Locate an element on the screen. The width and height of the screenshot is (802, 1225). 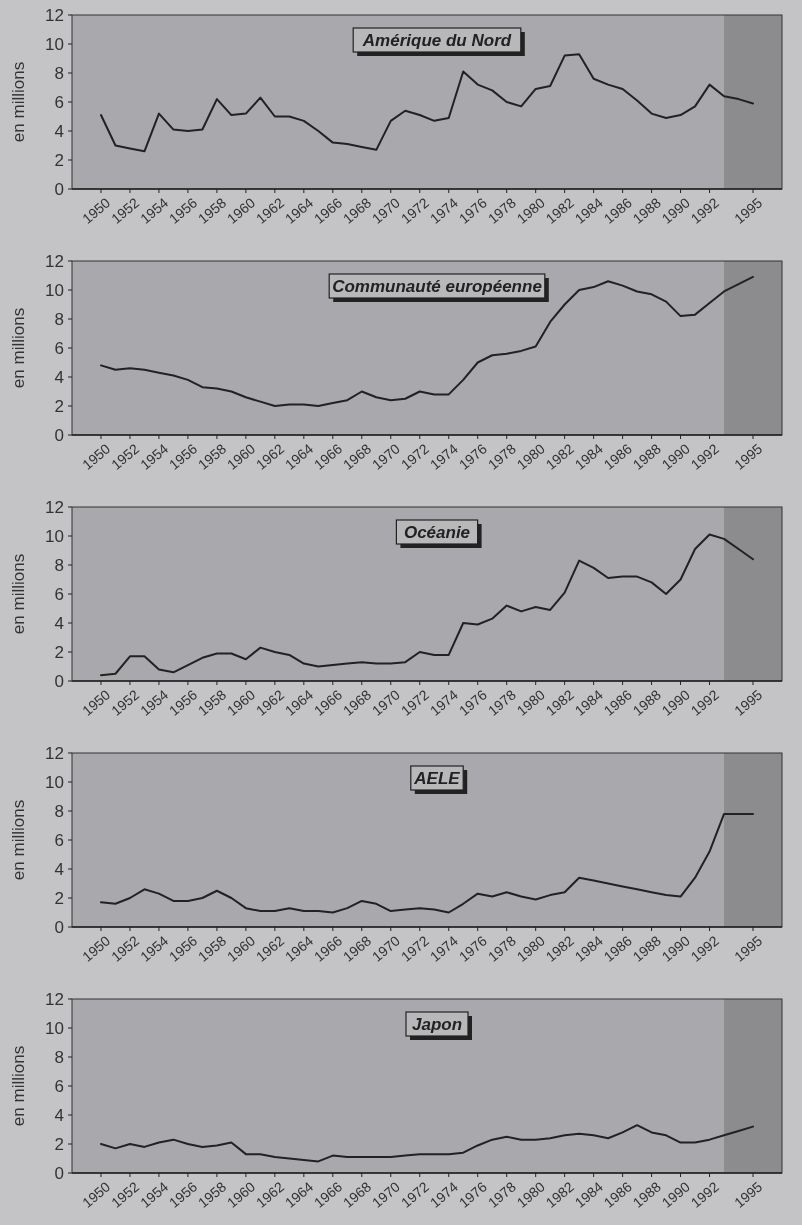
text: Océanie is located at coordinates (437, 532).